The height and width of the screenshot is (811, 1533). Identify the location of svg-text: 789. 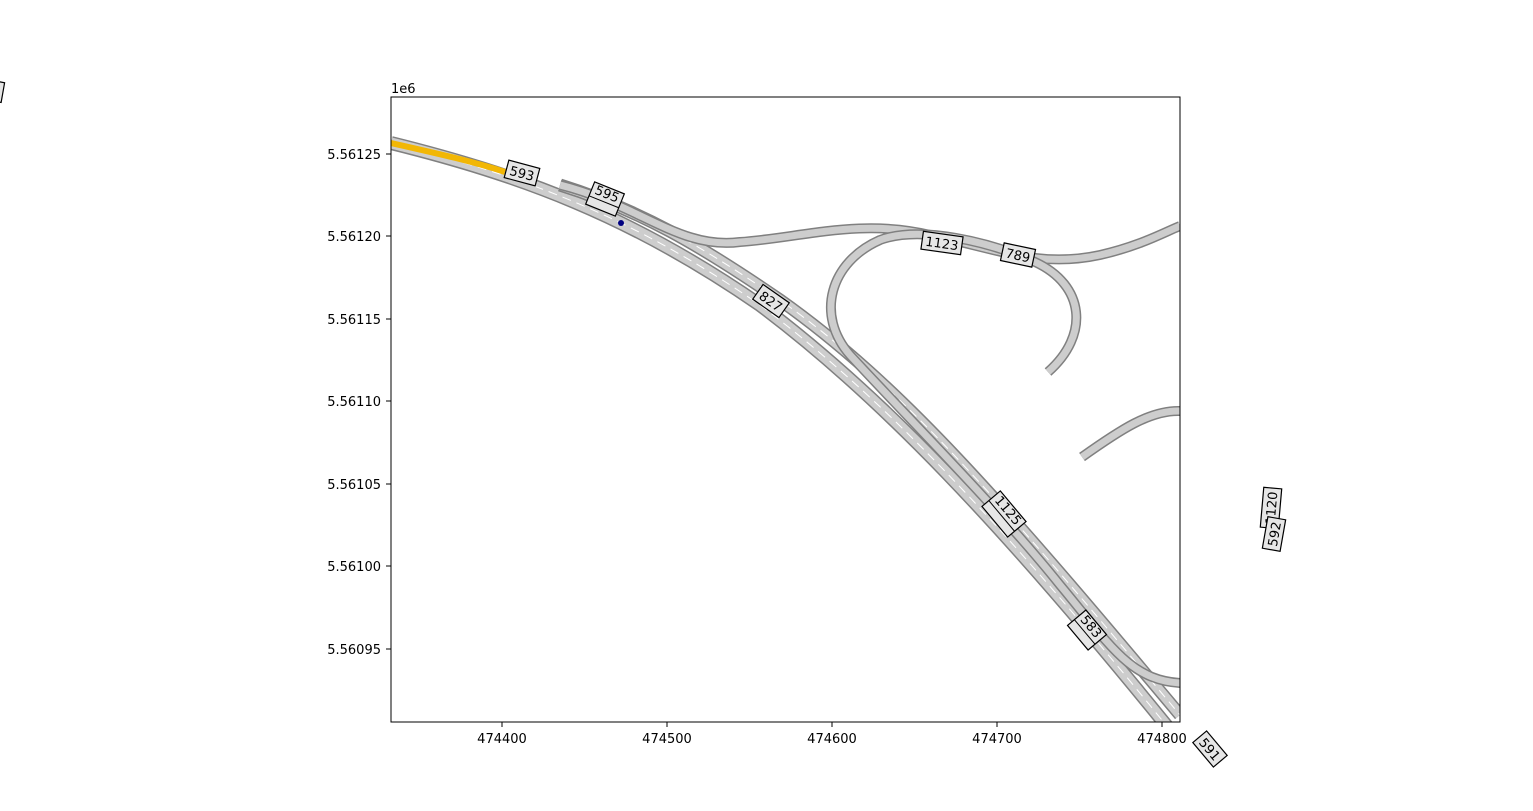
(1017, 257).